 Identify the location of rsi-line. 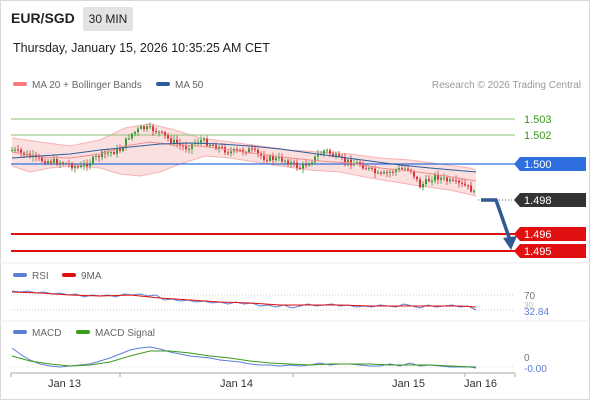
(244, 300).